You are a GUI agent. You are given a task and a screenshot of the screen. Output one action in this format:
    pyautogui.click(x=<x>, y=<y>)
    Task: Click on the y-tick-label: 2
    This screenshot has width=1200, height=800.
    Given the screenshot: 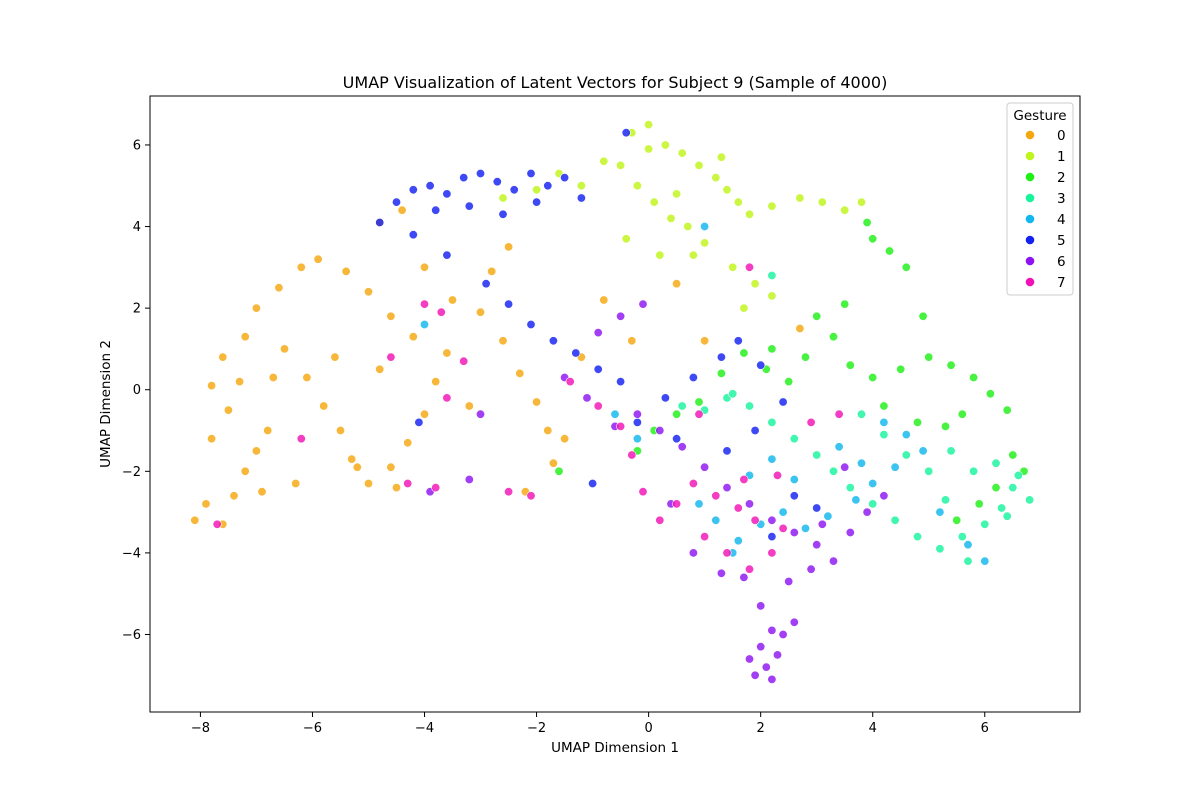 What is the action you would take?
    pyautogui.click(x=137, y=309)
    